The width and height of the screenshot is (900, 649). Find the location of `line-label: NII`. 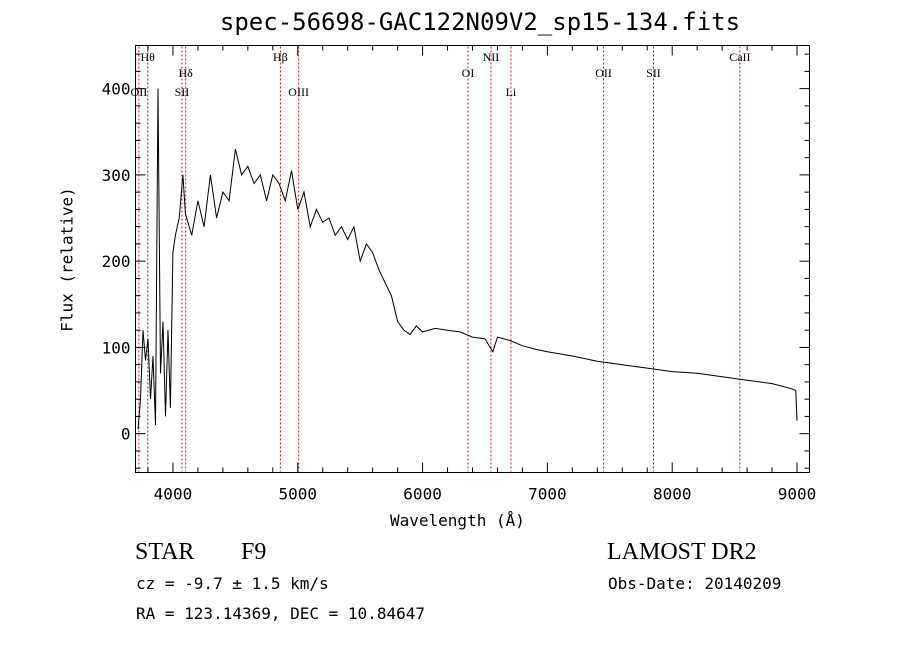

line-label: NII is located at coordinates (491, 57).